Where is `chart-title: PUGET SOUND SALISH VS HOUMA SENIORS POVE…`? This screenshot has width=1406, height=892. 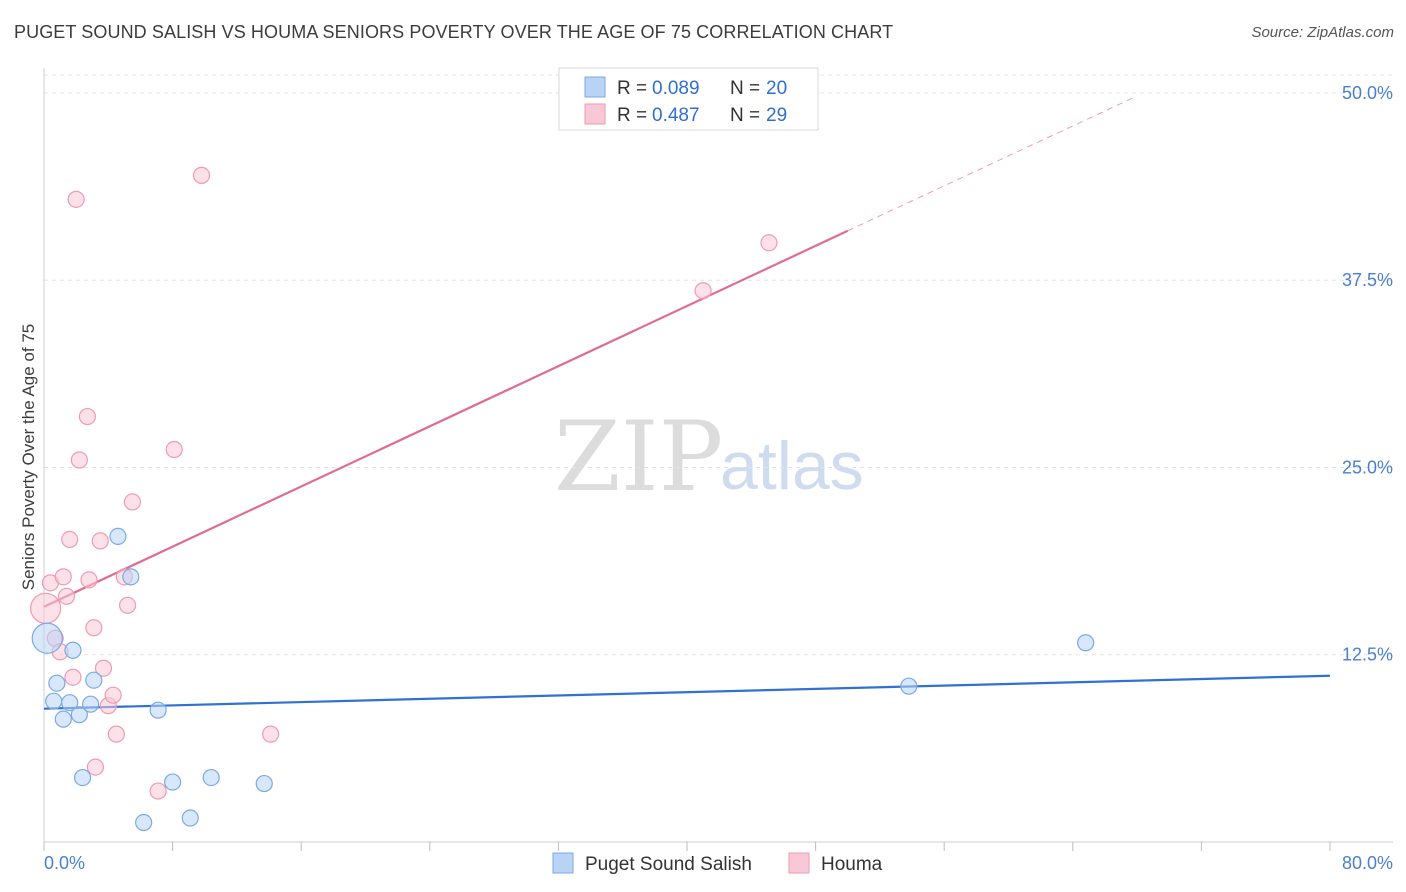
chart-title: PUGET SOUND SALISH VS HOUMA SENIORS POVE… is located at coordinates (454, 32).